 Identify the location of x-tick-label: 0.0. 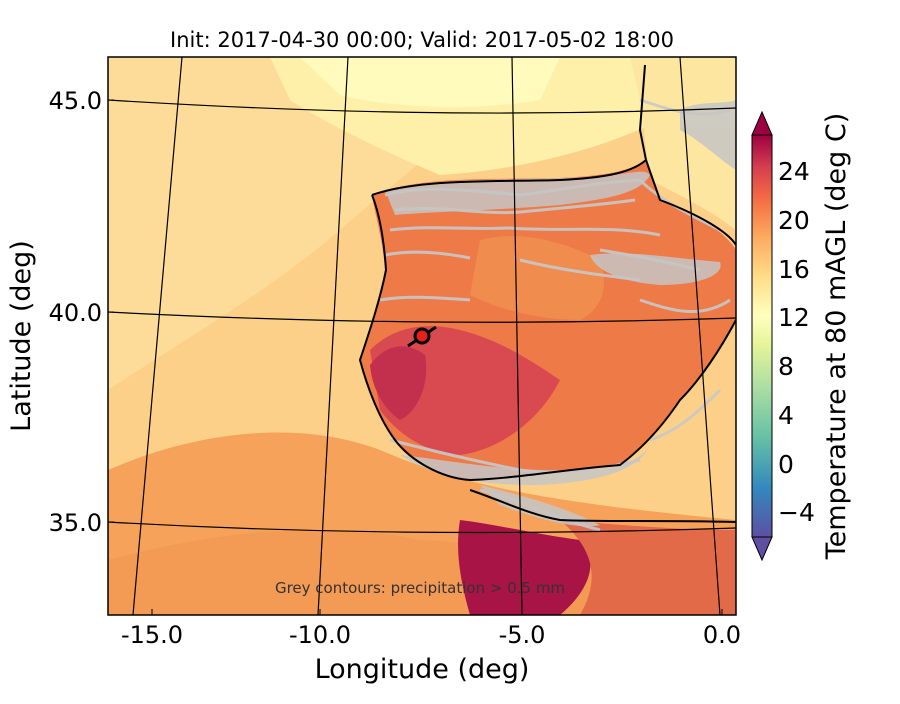
(722, 635).